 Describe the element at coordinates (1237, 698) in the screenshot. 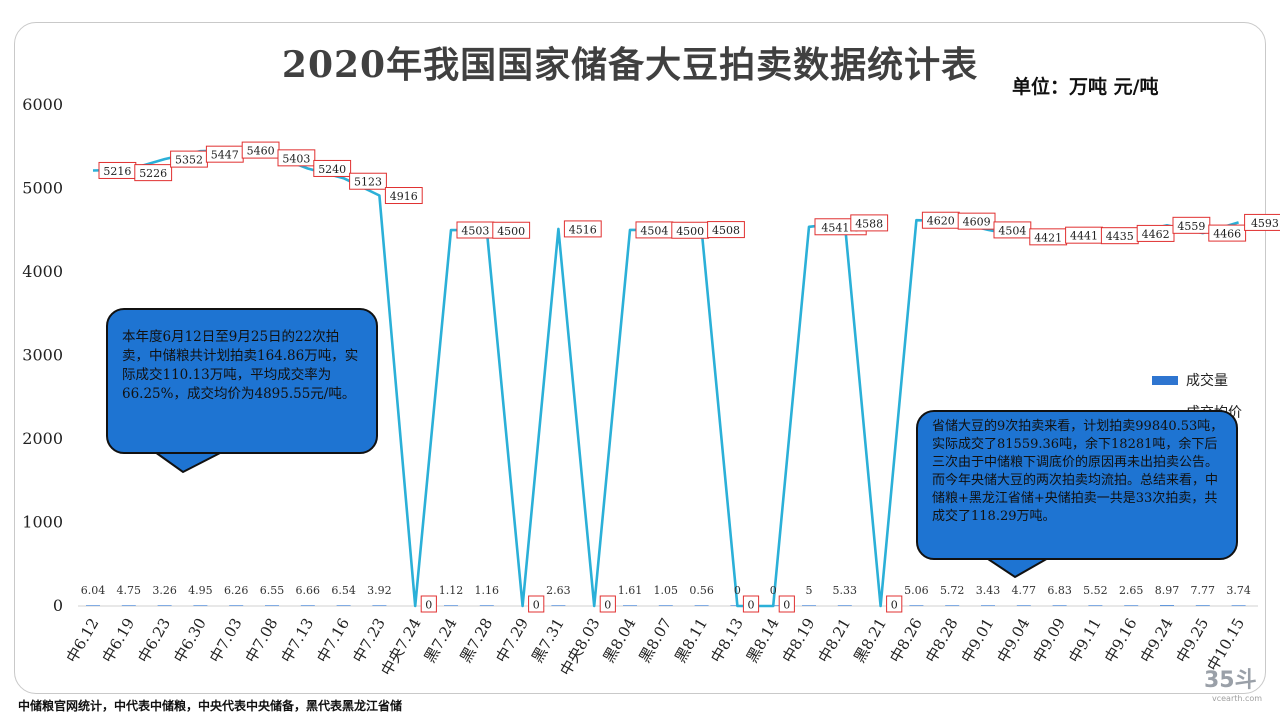

I see `watermark-url: vcearth.com` at that location.